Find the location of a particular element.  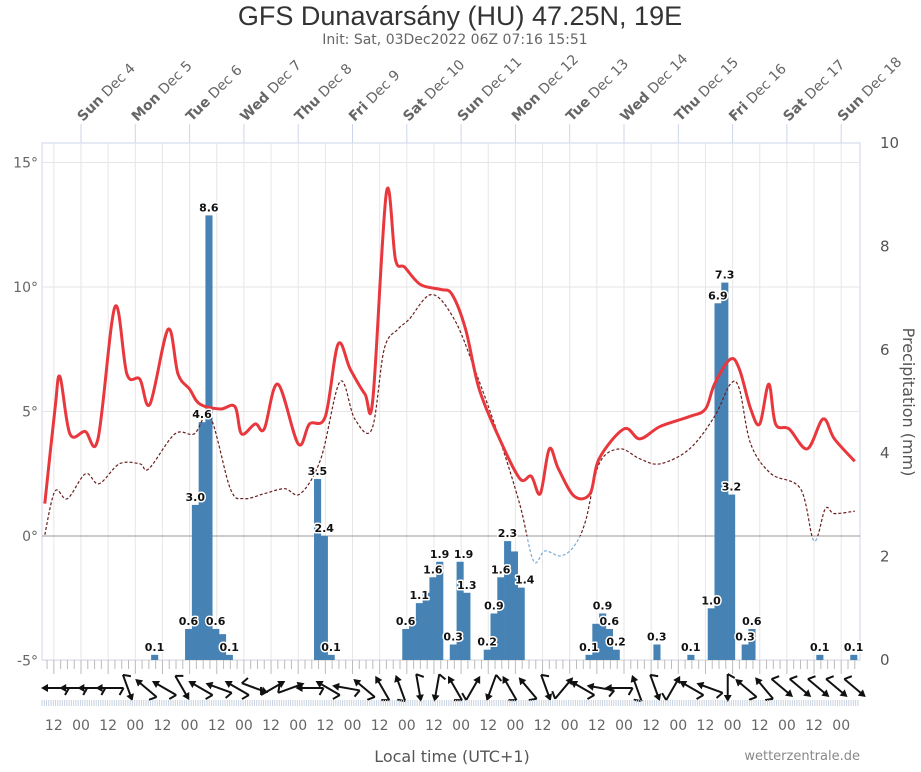

precipitation-value-label: 8.6 is located at coordinates (209, 207).